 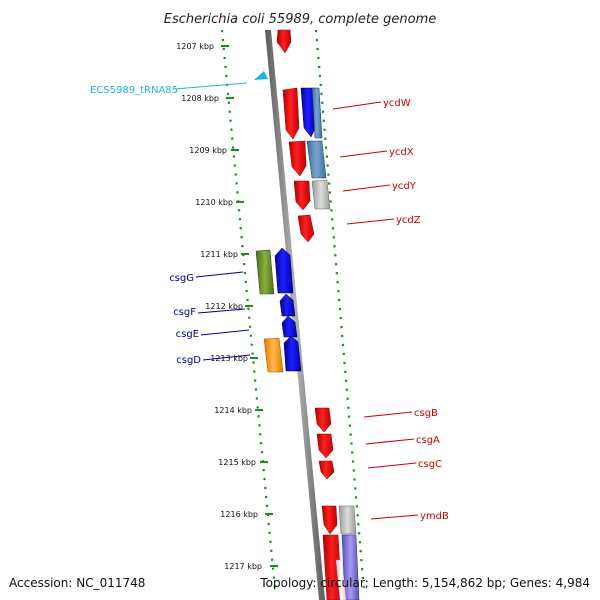 What do you see at coordinates (249, 306) in the screenshot?
I see `ruler-ticks` at bounding box center [249, 306].